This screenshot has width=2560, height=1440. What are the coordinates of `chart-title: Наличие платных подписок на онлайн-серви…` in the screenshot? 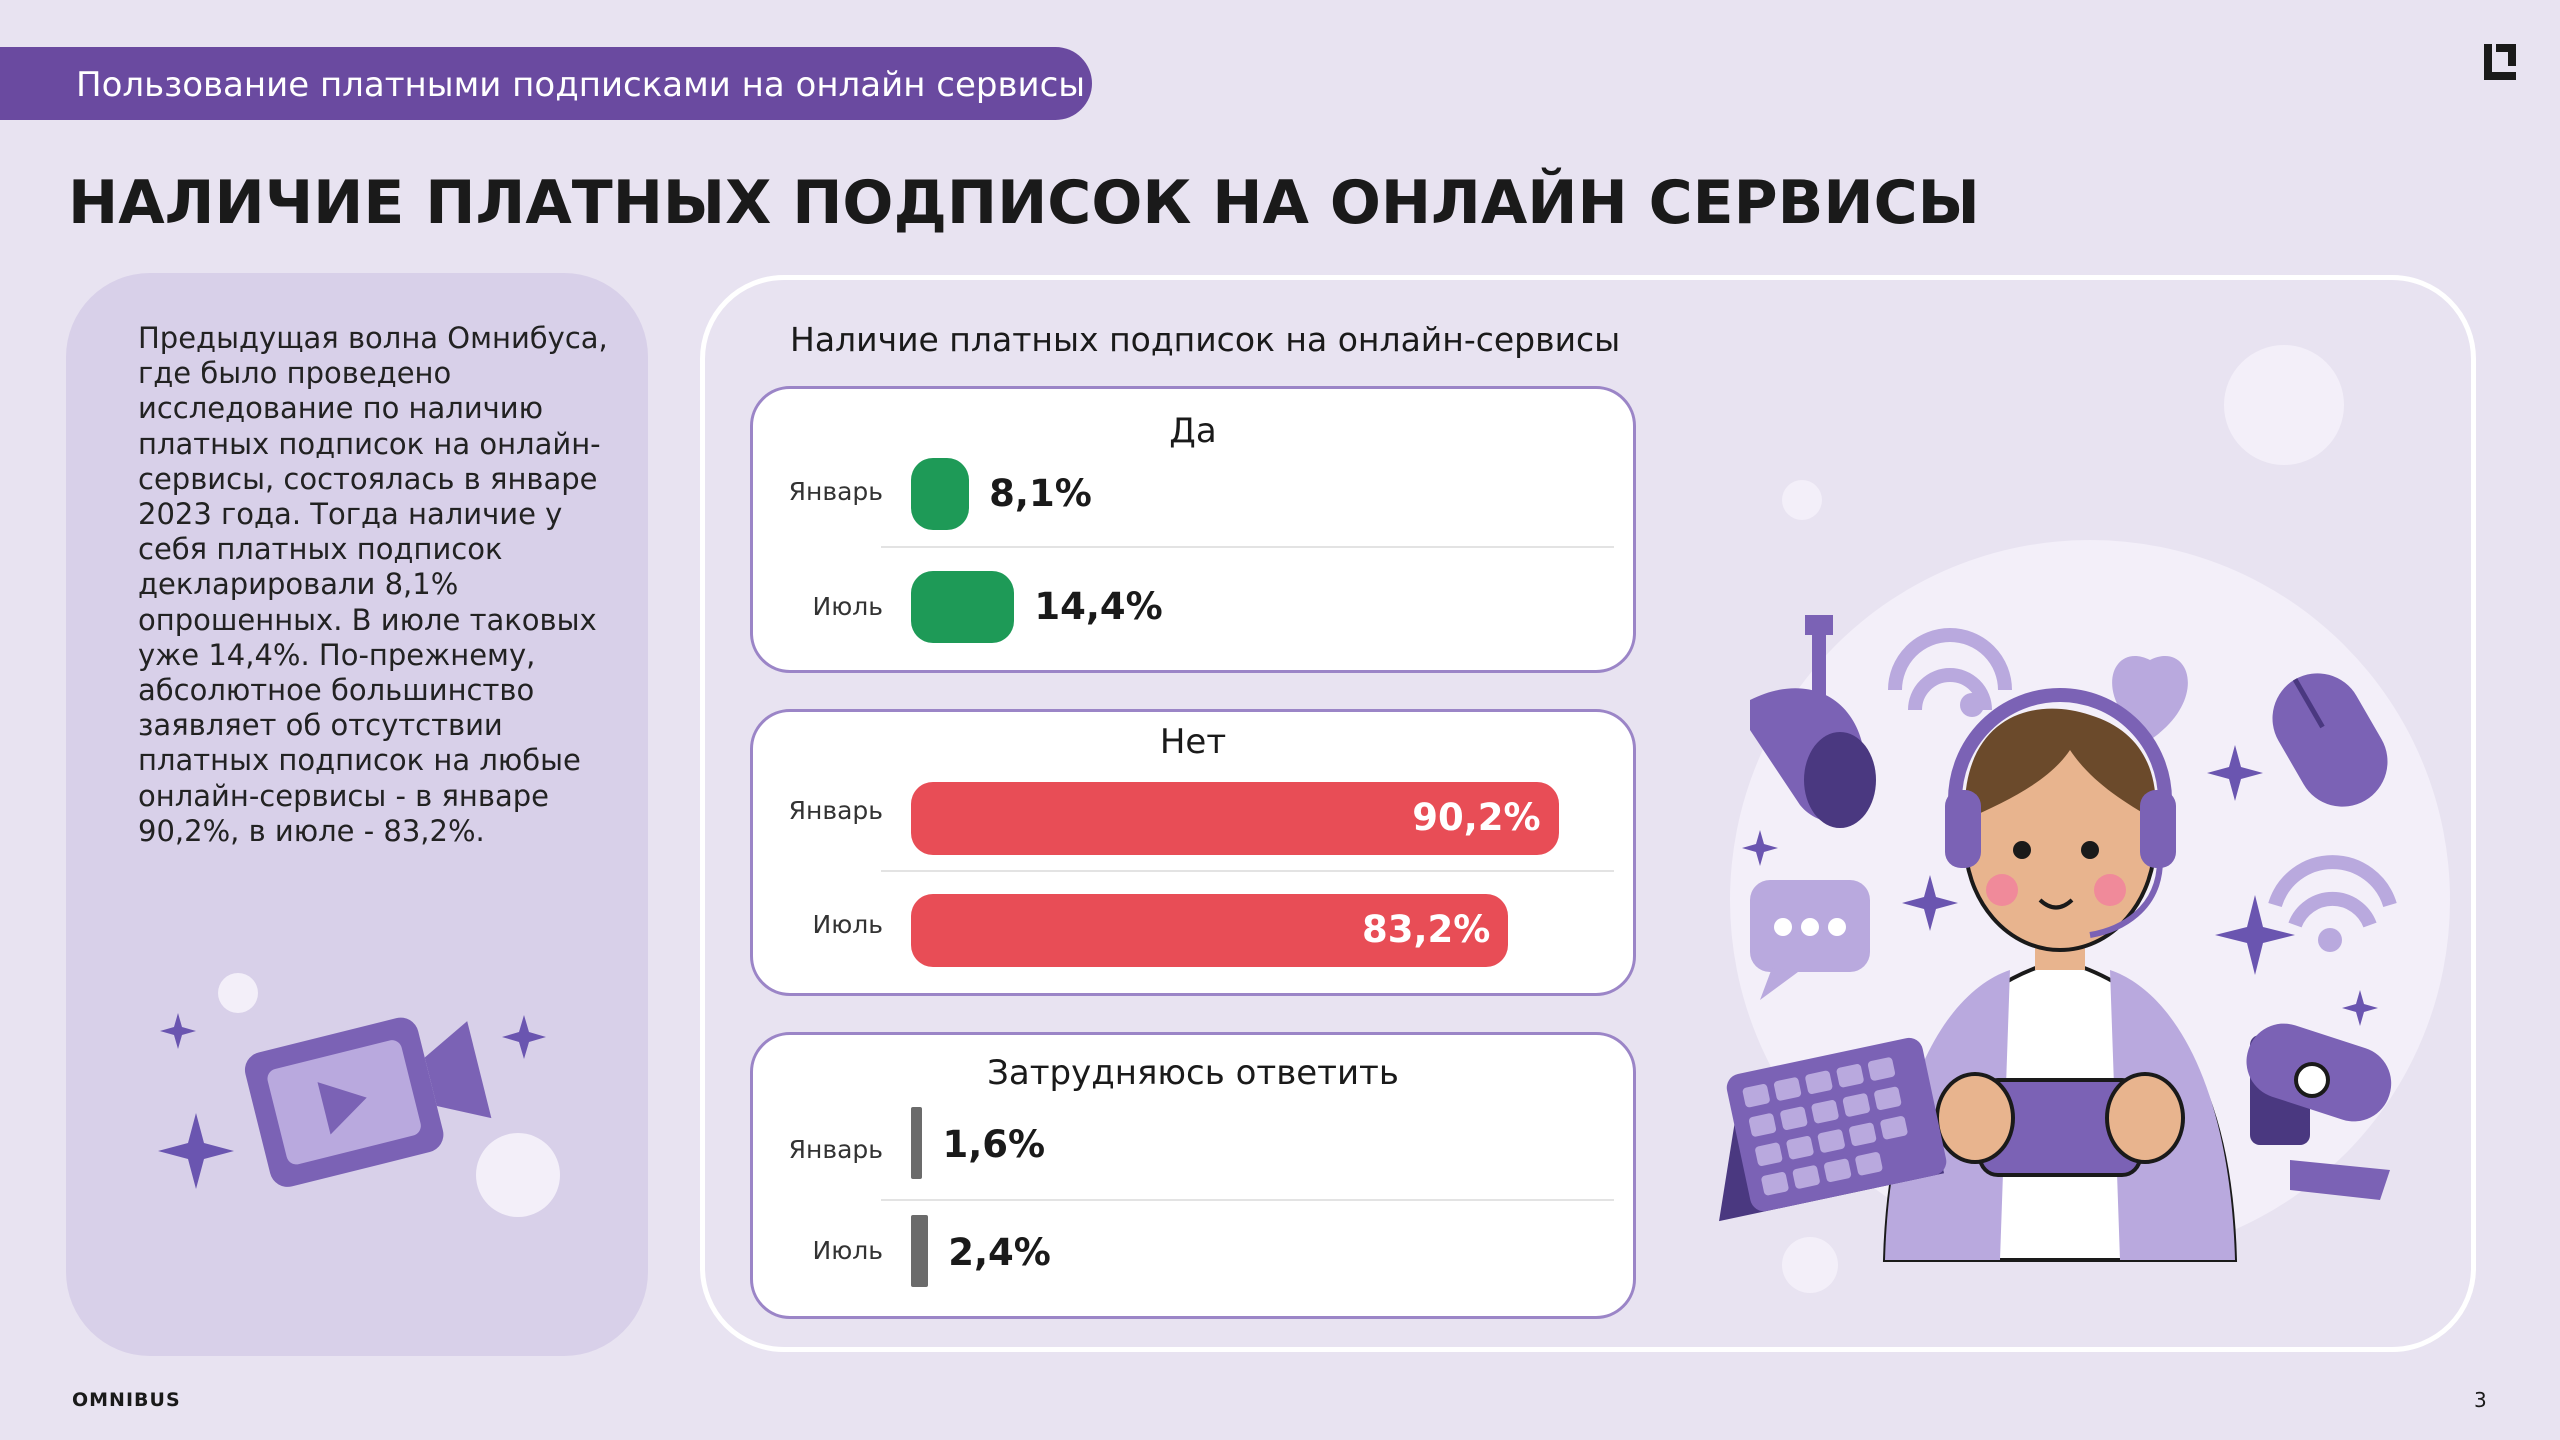 It's located at (1205, 339).